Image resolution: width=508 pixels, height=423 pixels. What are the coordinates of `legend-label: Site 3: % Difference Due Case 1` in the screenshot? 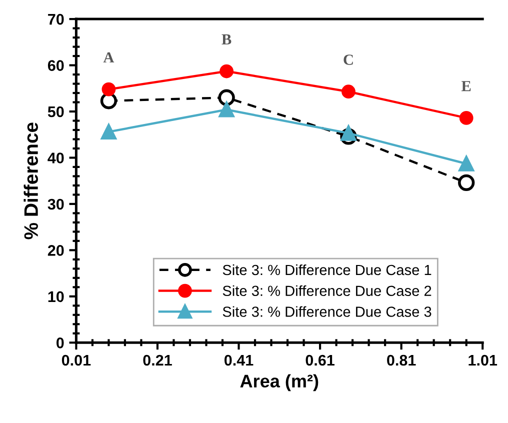 It's located at (327, 270).